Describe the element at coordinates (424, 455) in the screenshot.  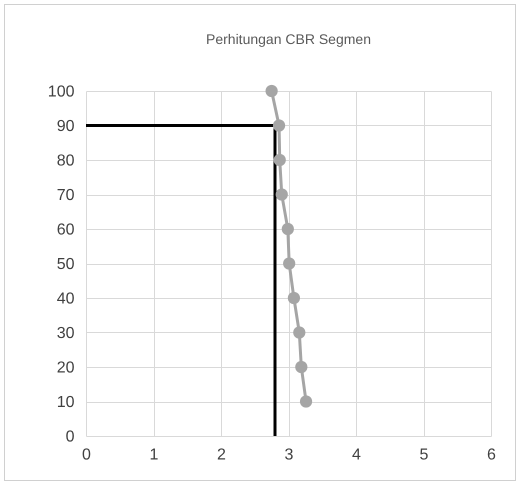
I see `x-tick-label: 5` at that location.